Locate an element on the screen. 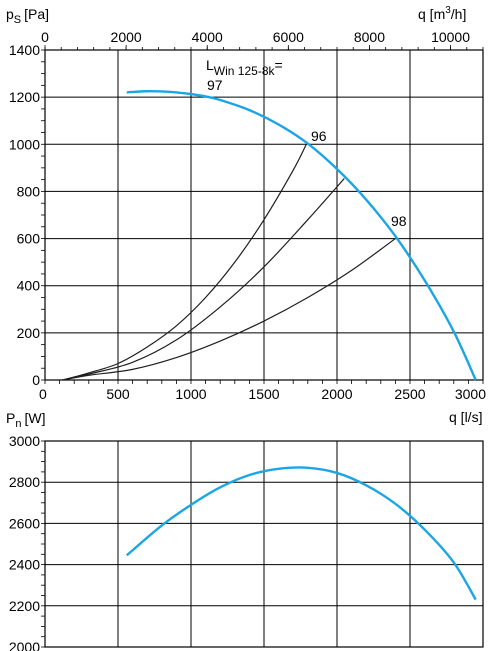 The image size is (500, 651). top-x-tick-label: 0 is located at coordinates (45, 37).